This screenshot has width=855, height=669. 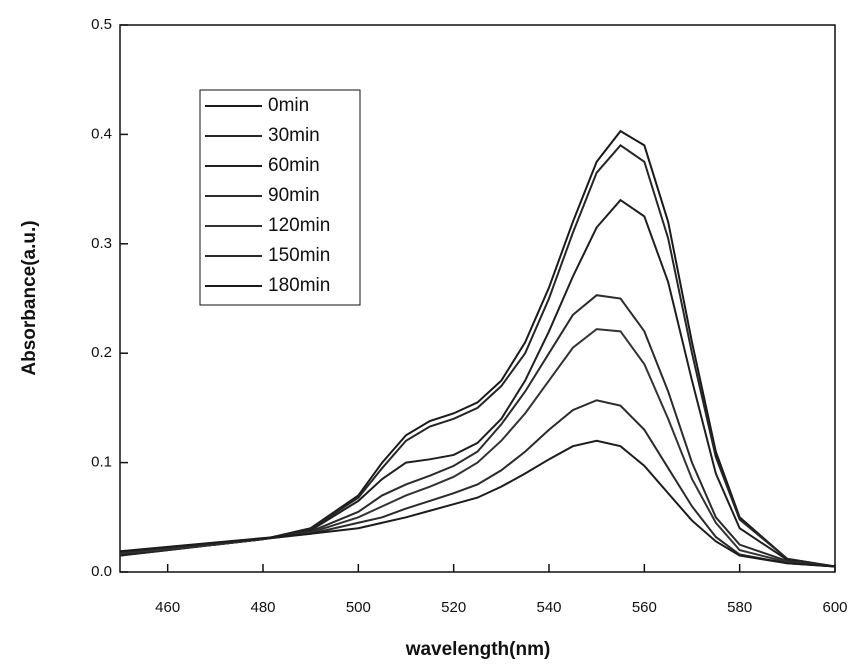 What do you see at coordinates (262, 607) in the screenshot?
I see `x-tick-label: 480` at bounding box center [262, 607].